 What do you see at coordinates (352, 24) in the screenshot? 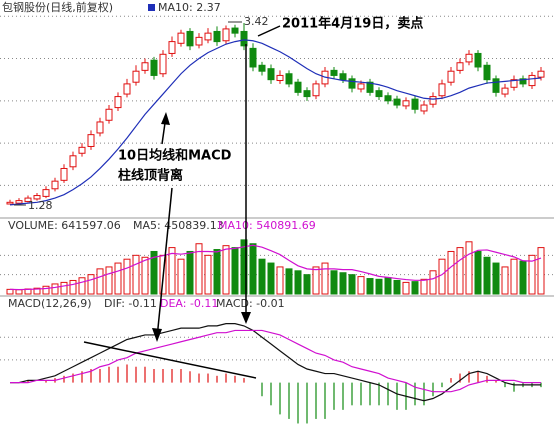
I see `annotation: 2011年4月19日，卖点` at bounding box center [352, 24].